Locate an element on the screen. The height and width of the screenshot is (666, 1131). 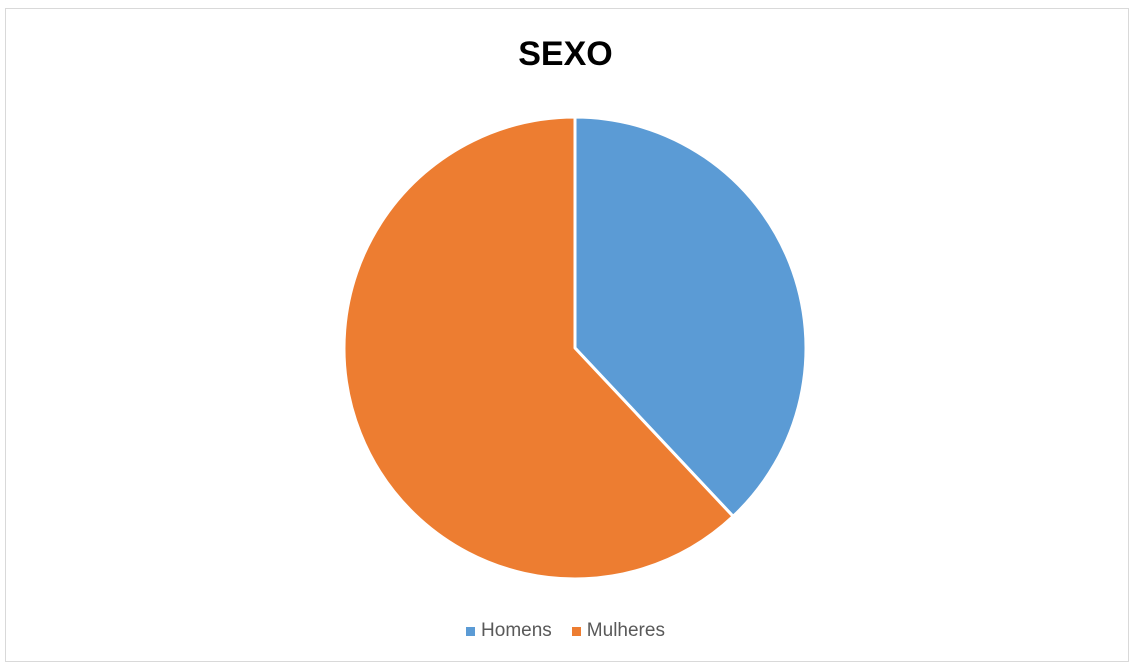
legend-label-homens: Homens is located at coordinates (516, 630).